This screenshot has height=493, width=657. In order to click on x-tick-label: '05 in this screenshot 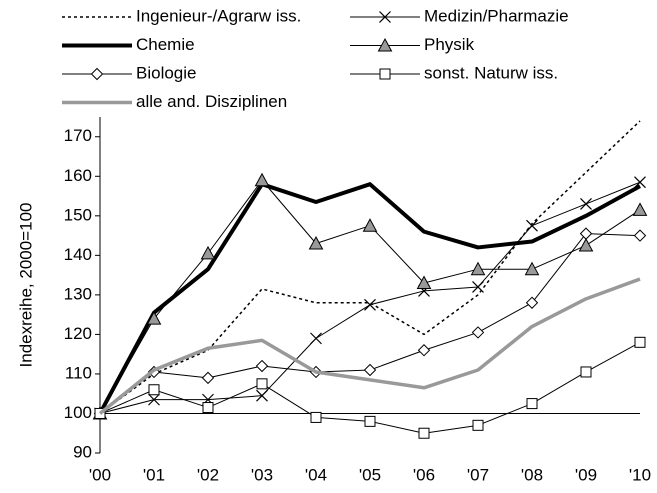, I will do `click(370, 474)`.